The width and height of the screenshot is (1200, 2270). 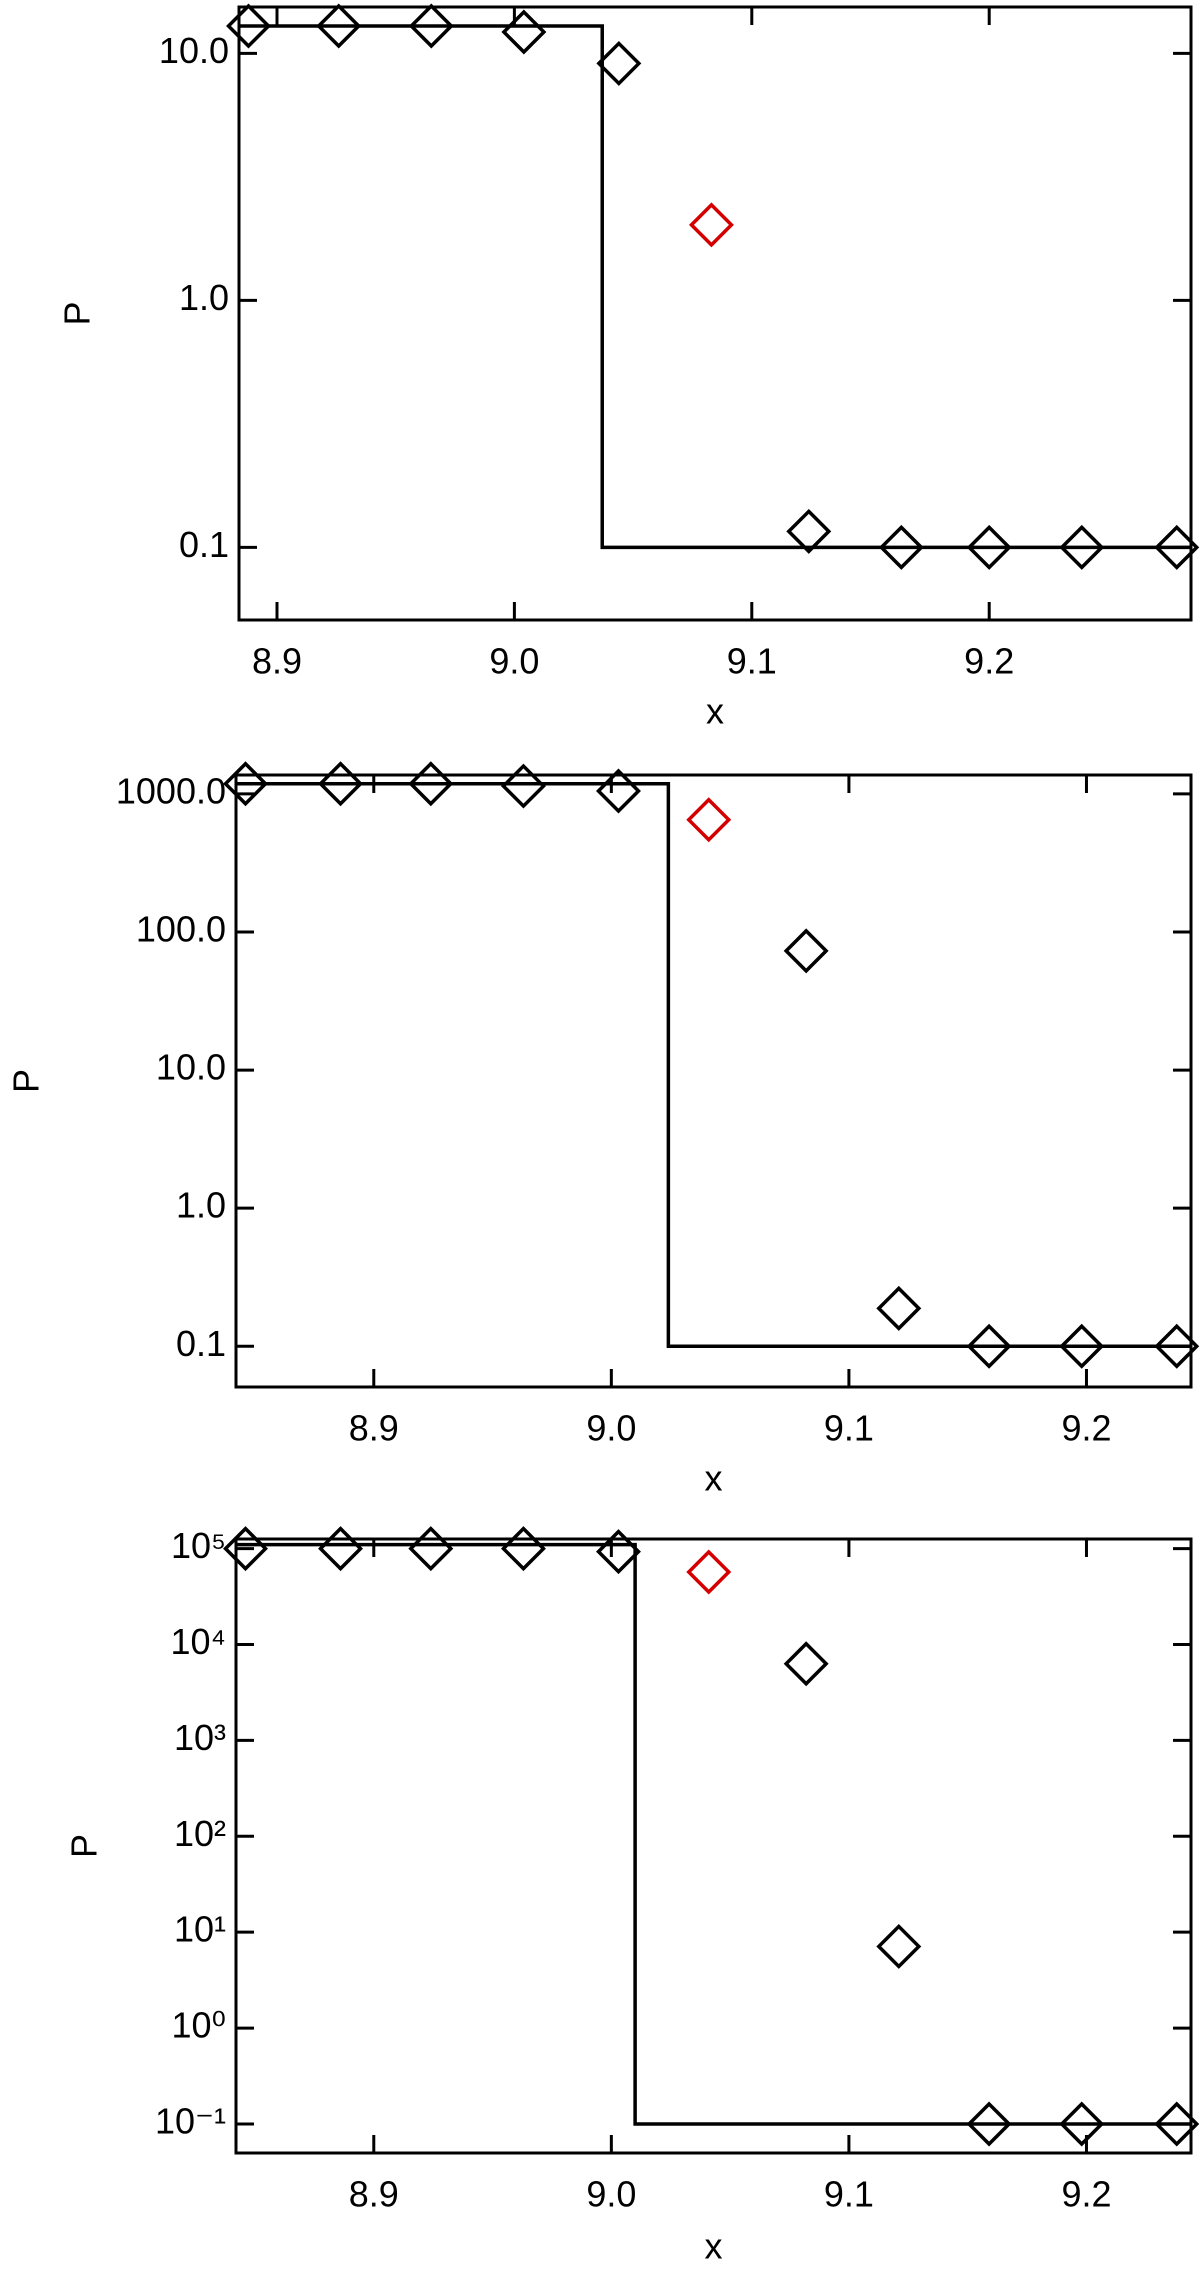 I want to click on y-tick-label: 10⁻¹, so click(x=190, y=2120).